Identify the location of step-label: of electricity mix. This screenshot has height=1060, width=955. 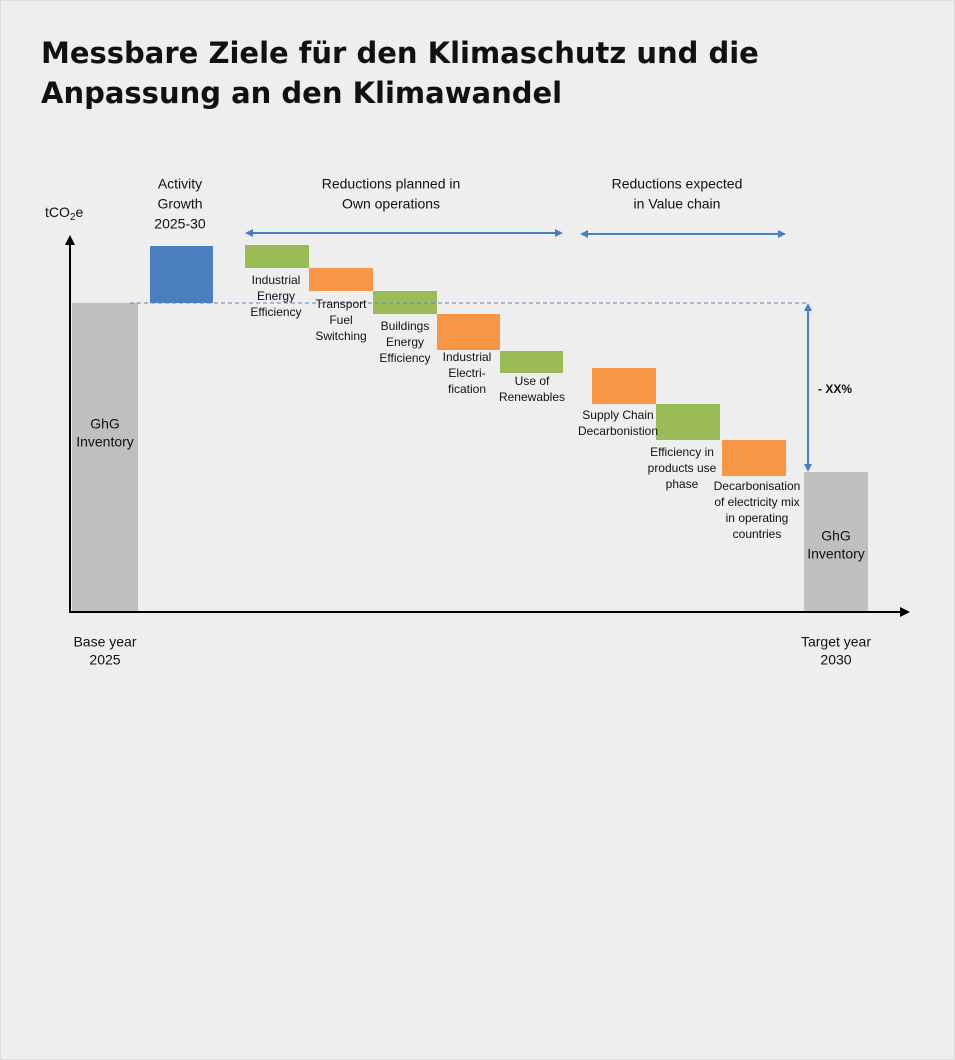
(756, 502).